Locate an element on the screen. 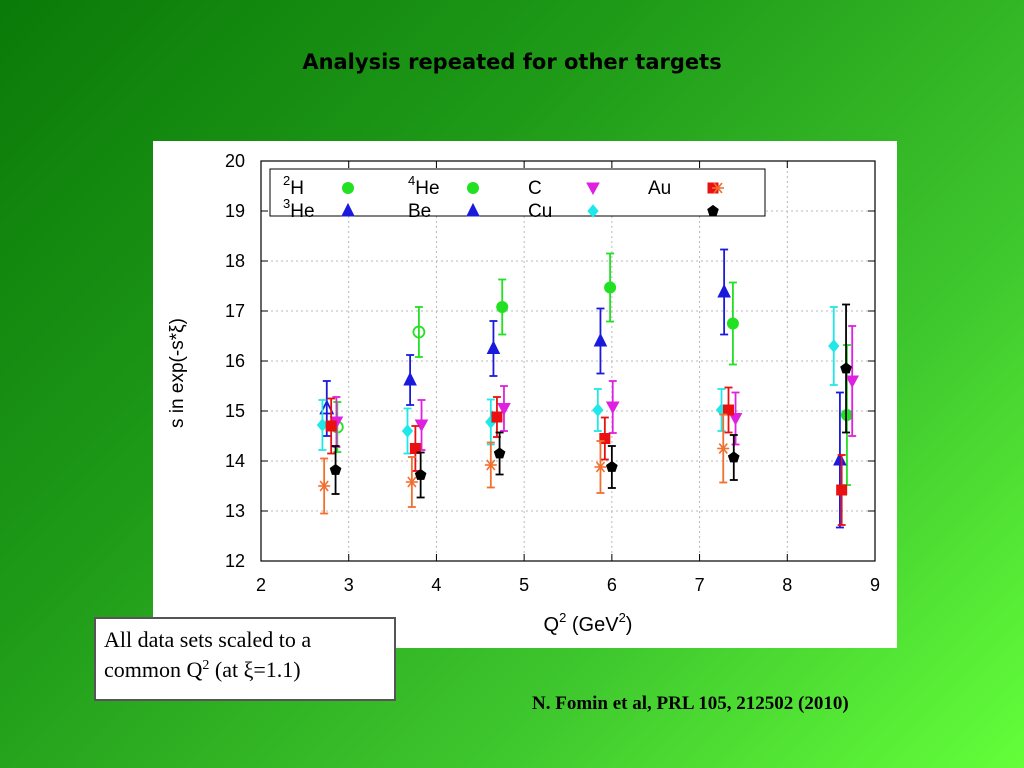 The image size is (1024, 768). note-suffix: (at ξ=1.1) is located at coordinates (255, 669).